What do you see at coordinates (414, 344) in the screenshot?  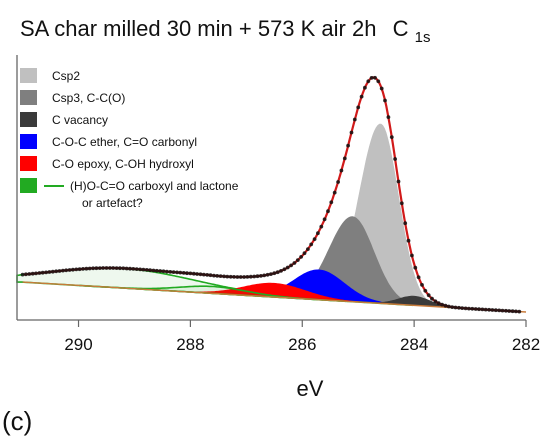 I see `x-tick-label-284: 284` at bounding box center [414, 344].